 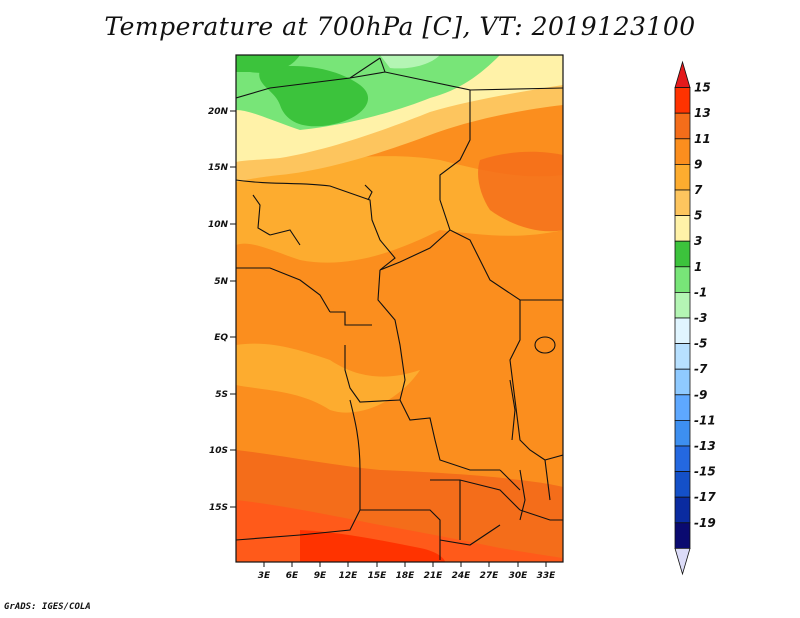 I want to click on colorbar-label: -1, so click(x=700, y=292).